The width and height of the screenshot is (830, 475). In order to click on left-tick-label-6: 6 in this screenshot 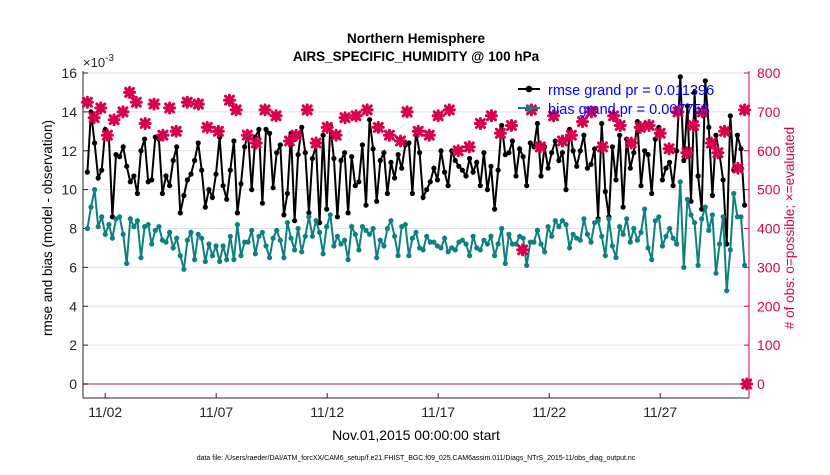, I will do `click(73, 267)`.